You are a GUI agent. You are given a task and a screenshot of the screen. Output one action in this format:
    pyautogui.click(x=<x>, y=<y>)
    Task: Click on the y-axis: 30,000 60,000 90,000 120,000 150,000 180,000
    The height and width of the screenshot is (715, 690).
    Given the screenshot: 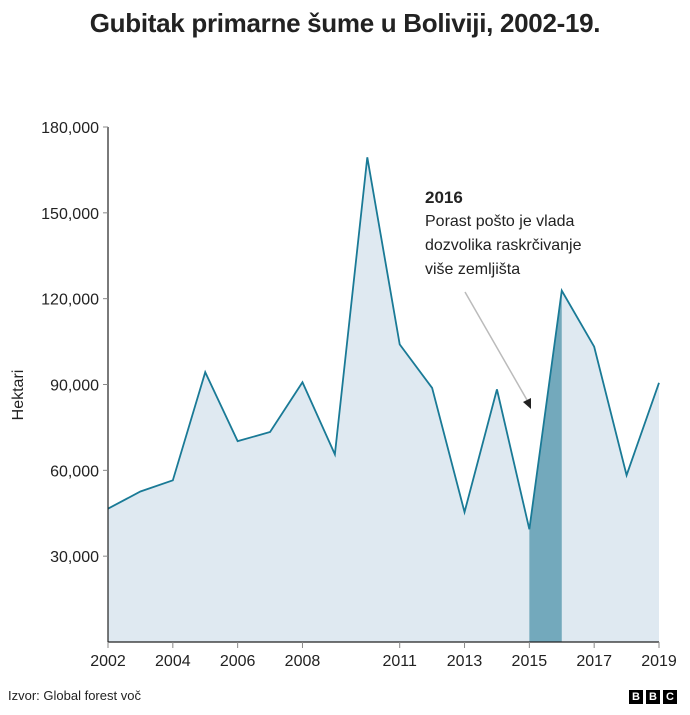 What is the action you would take?
    pyautogui.click(x=75, y=381)
    